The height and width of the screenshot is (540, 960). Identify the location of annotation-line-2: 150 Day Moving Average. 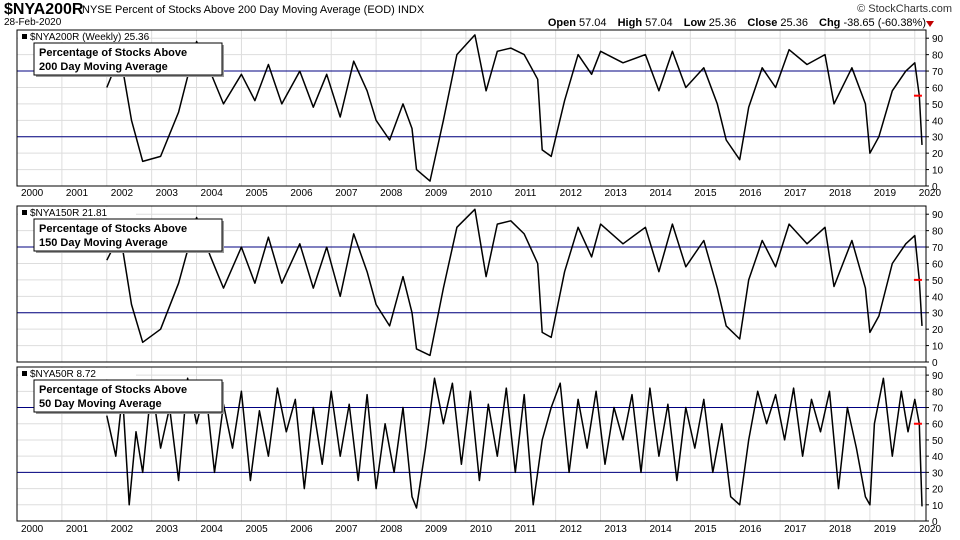
(103, 243).